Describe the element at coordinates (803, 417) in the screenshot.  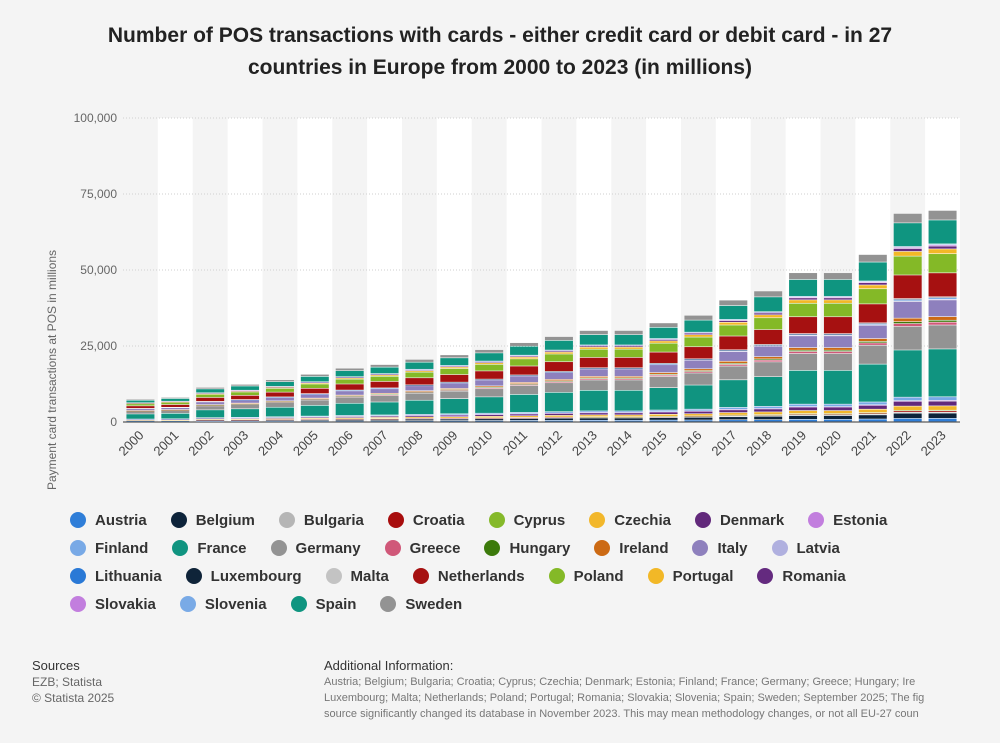
I see `bar-segment-belgium-2019` at that location.